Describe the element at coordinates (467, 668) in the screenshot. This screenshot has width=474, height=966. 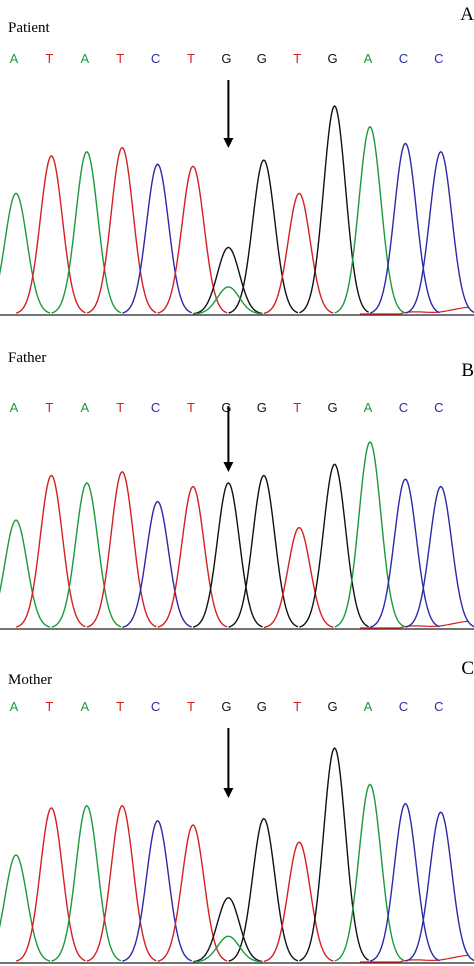
I see `panel-letter: C` at that location.